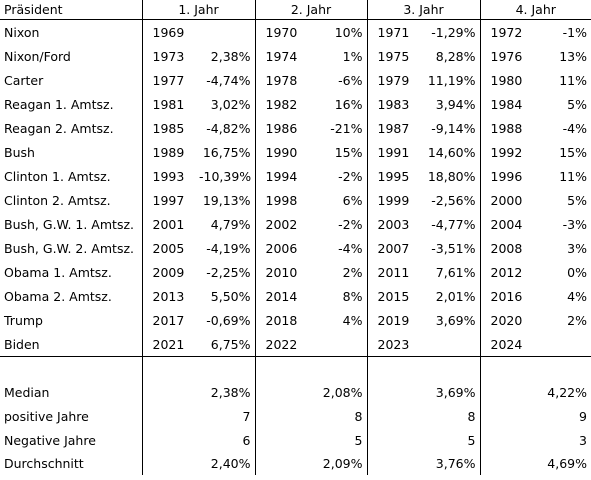 Image resolution: width=591 pixels, height=480 pixels. Describe the element at coordinates (281, 296) in the screenshot. I see `year-cell: 2014` at that location.